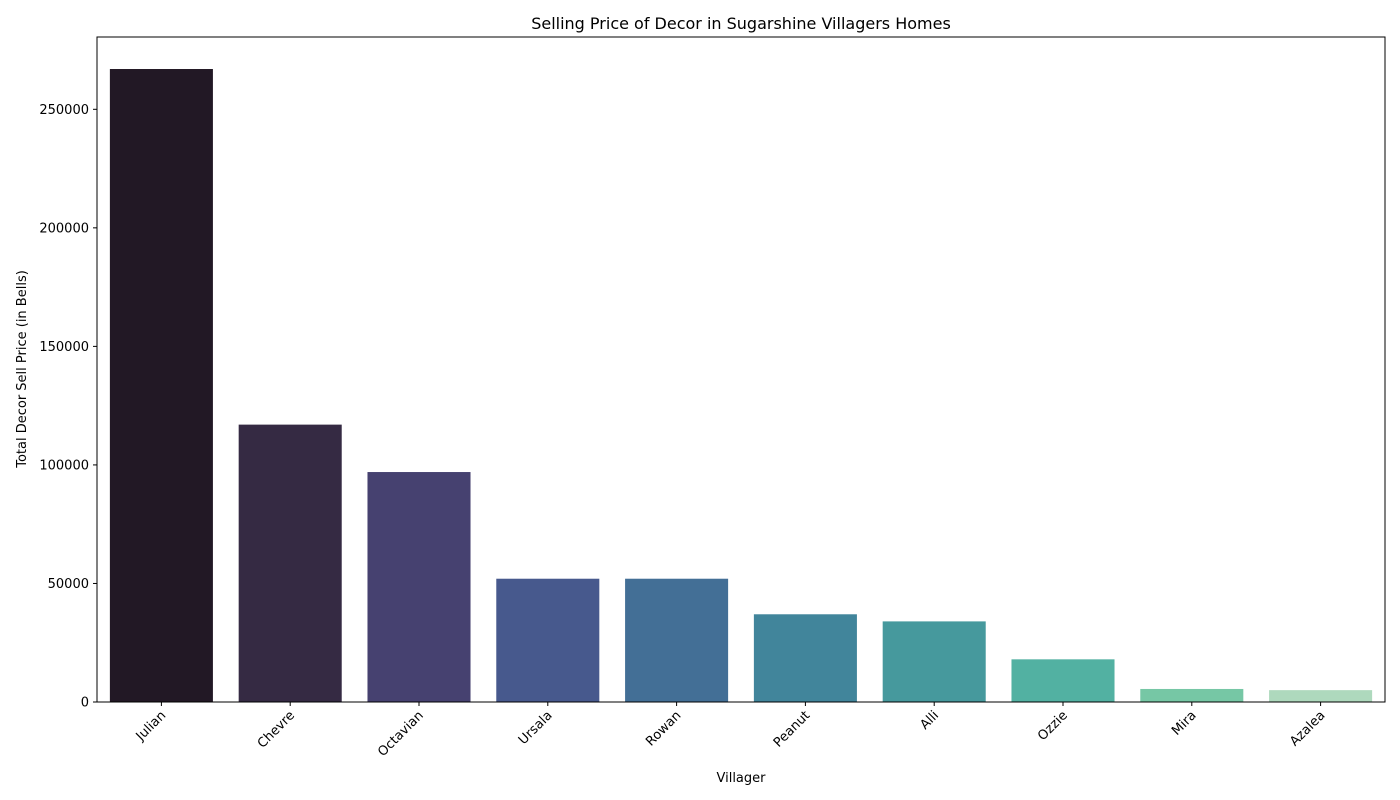 The width and height of the screenshot is (1400, 800). What do you see at coordinates (419, 587) in the screenshot?
I see `bar-octavian` at bounding box center [419, 587].